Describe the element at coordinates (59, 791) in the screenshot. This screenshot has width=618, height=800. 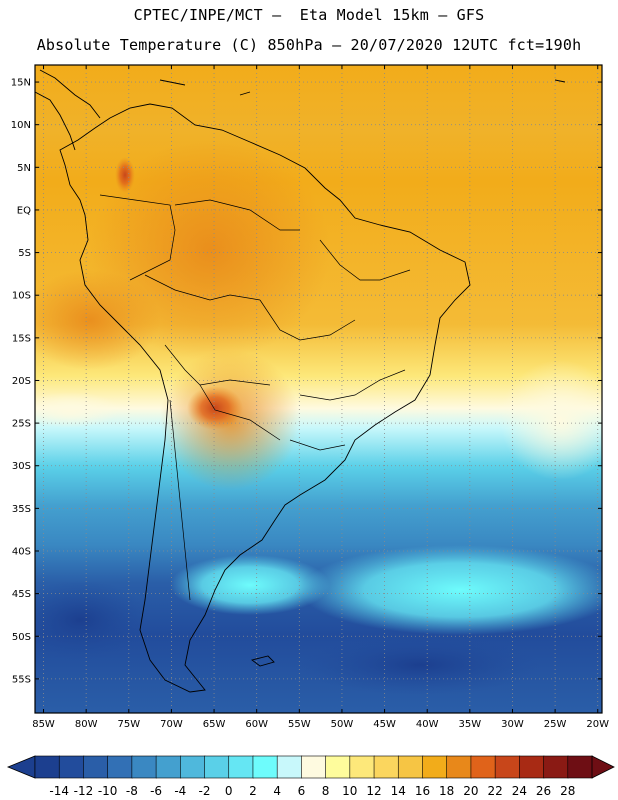
I see `colorbar-label: -14` at that location.